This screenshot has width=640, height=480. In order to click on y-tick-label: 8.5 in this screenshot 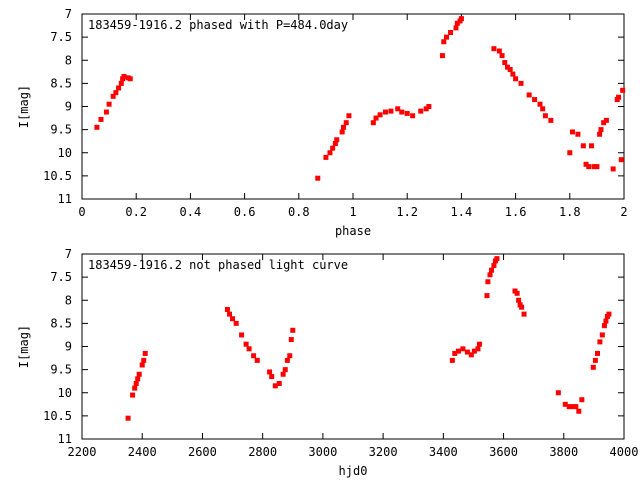, I will do `click(61, 83)`.